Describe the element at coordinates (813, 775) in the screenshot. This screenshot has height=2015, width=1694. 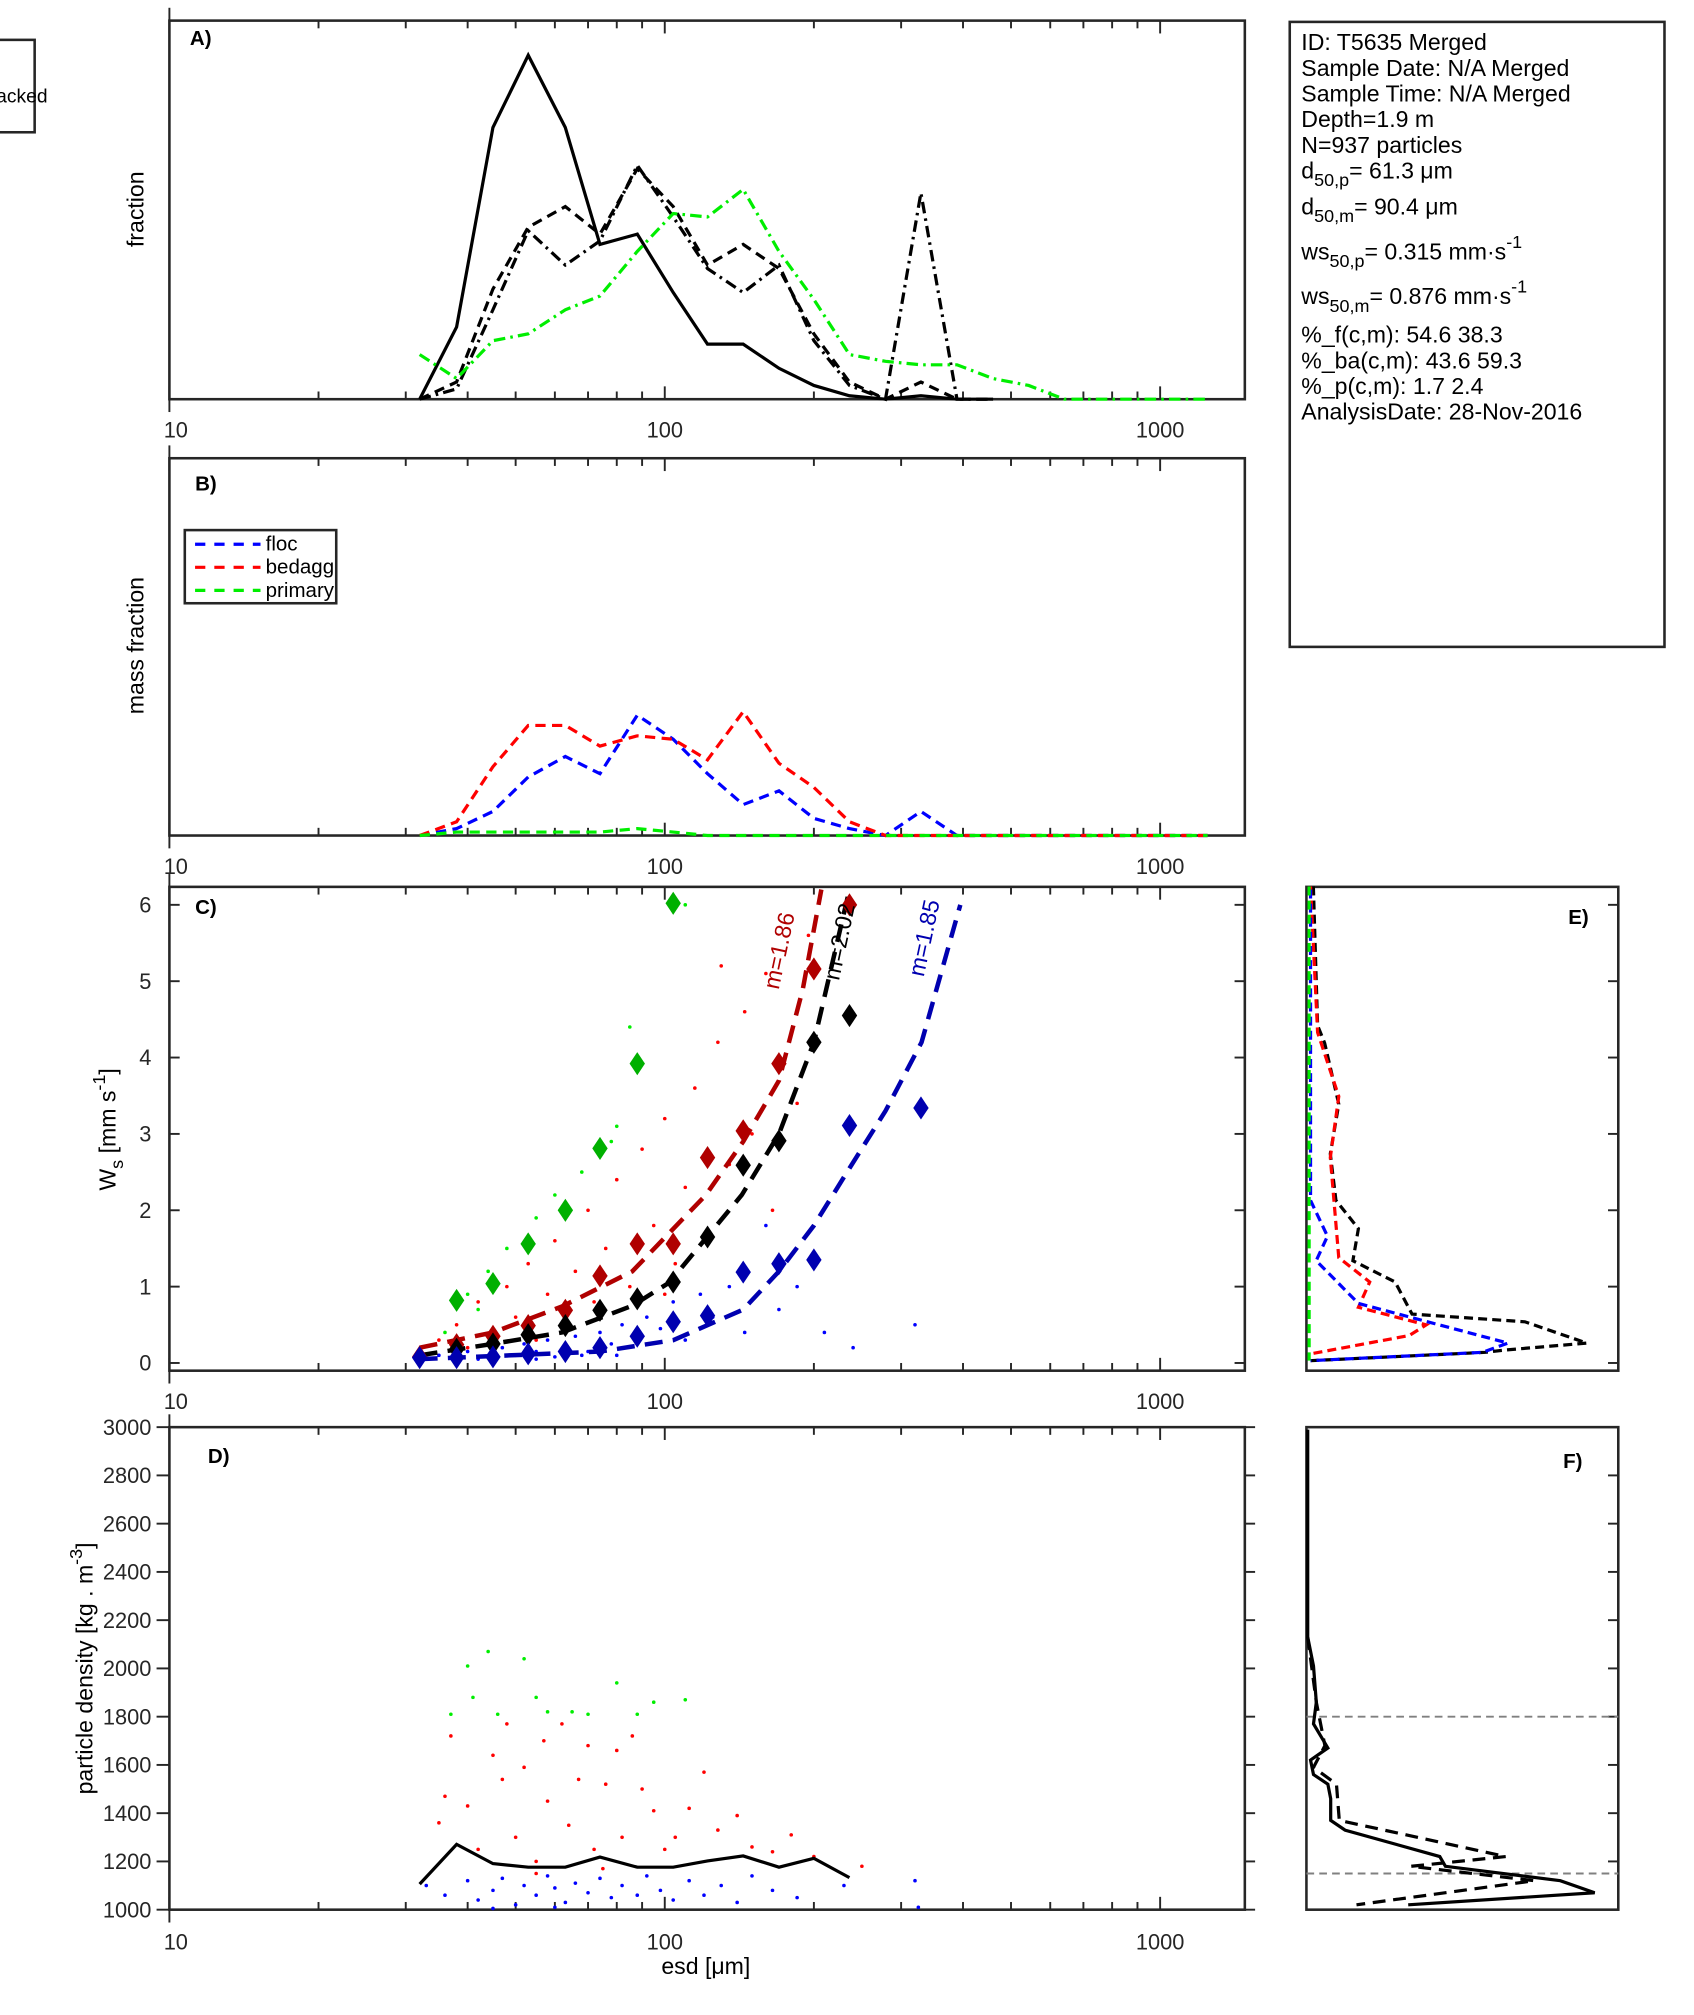
I see `mass-fraction-line-floc` at that location.